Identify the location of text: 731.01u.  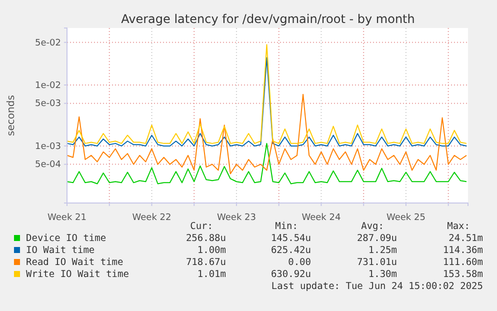
(376, 262).